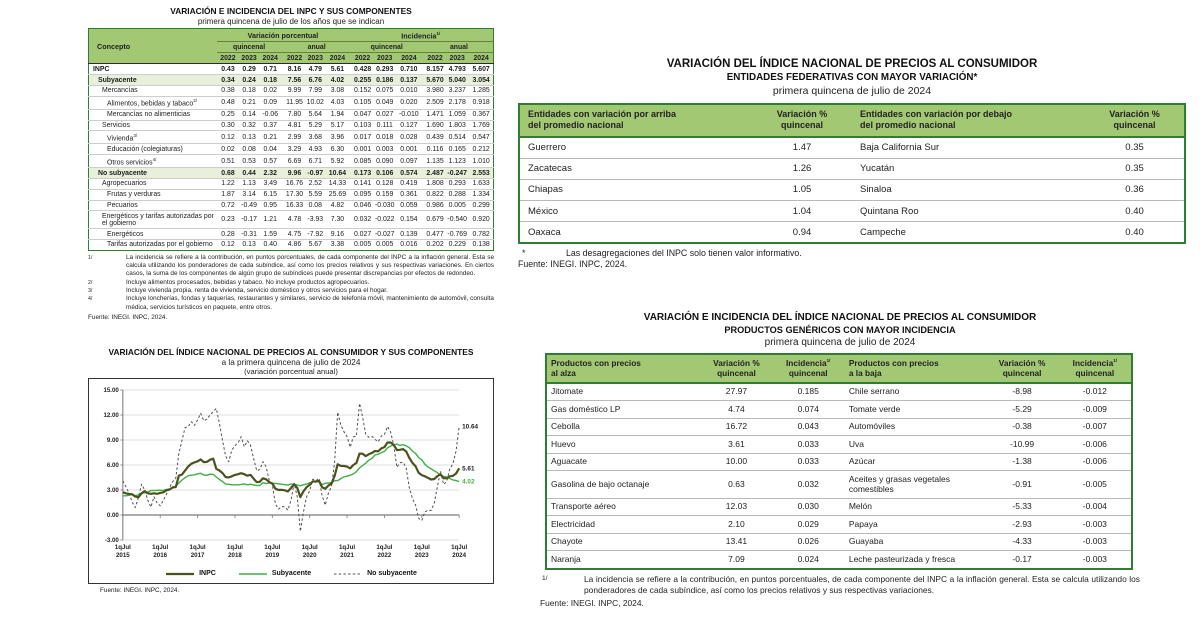  I want to click on value-cell: 0.137, so click(408, 80).